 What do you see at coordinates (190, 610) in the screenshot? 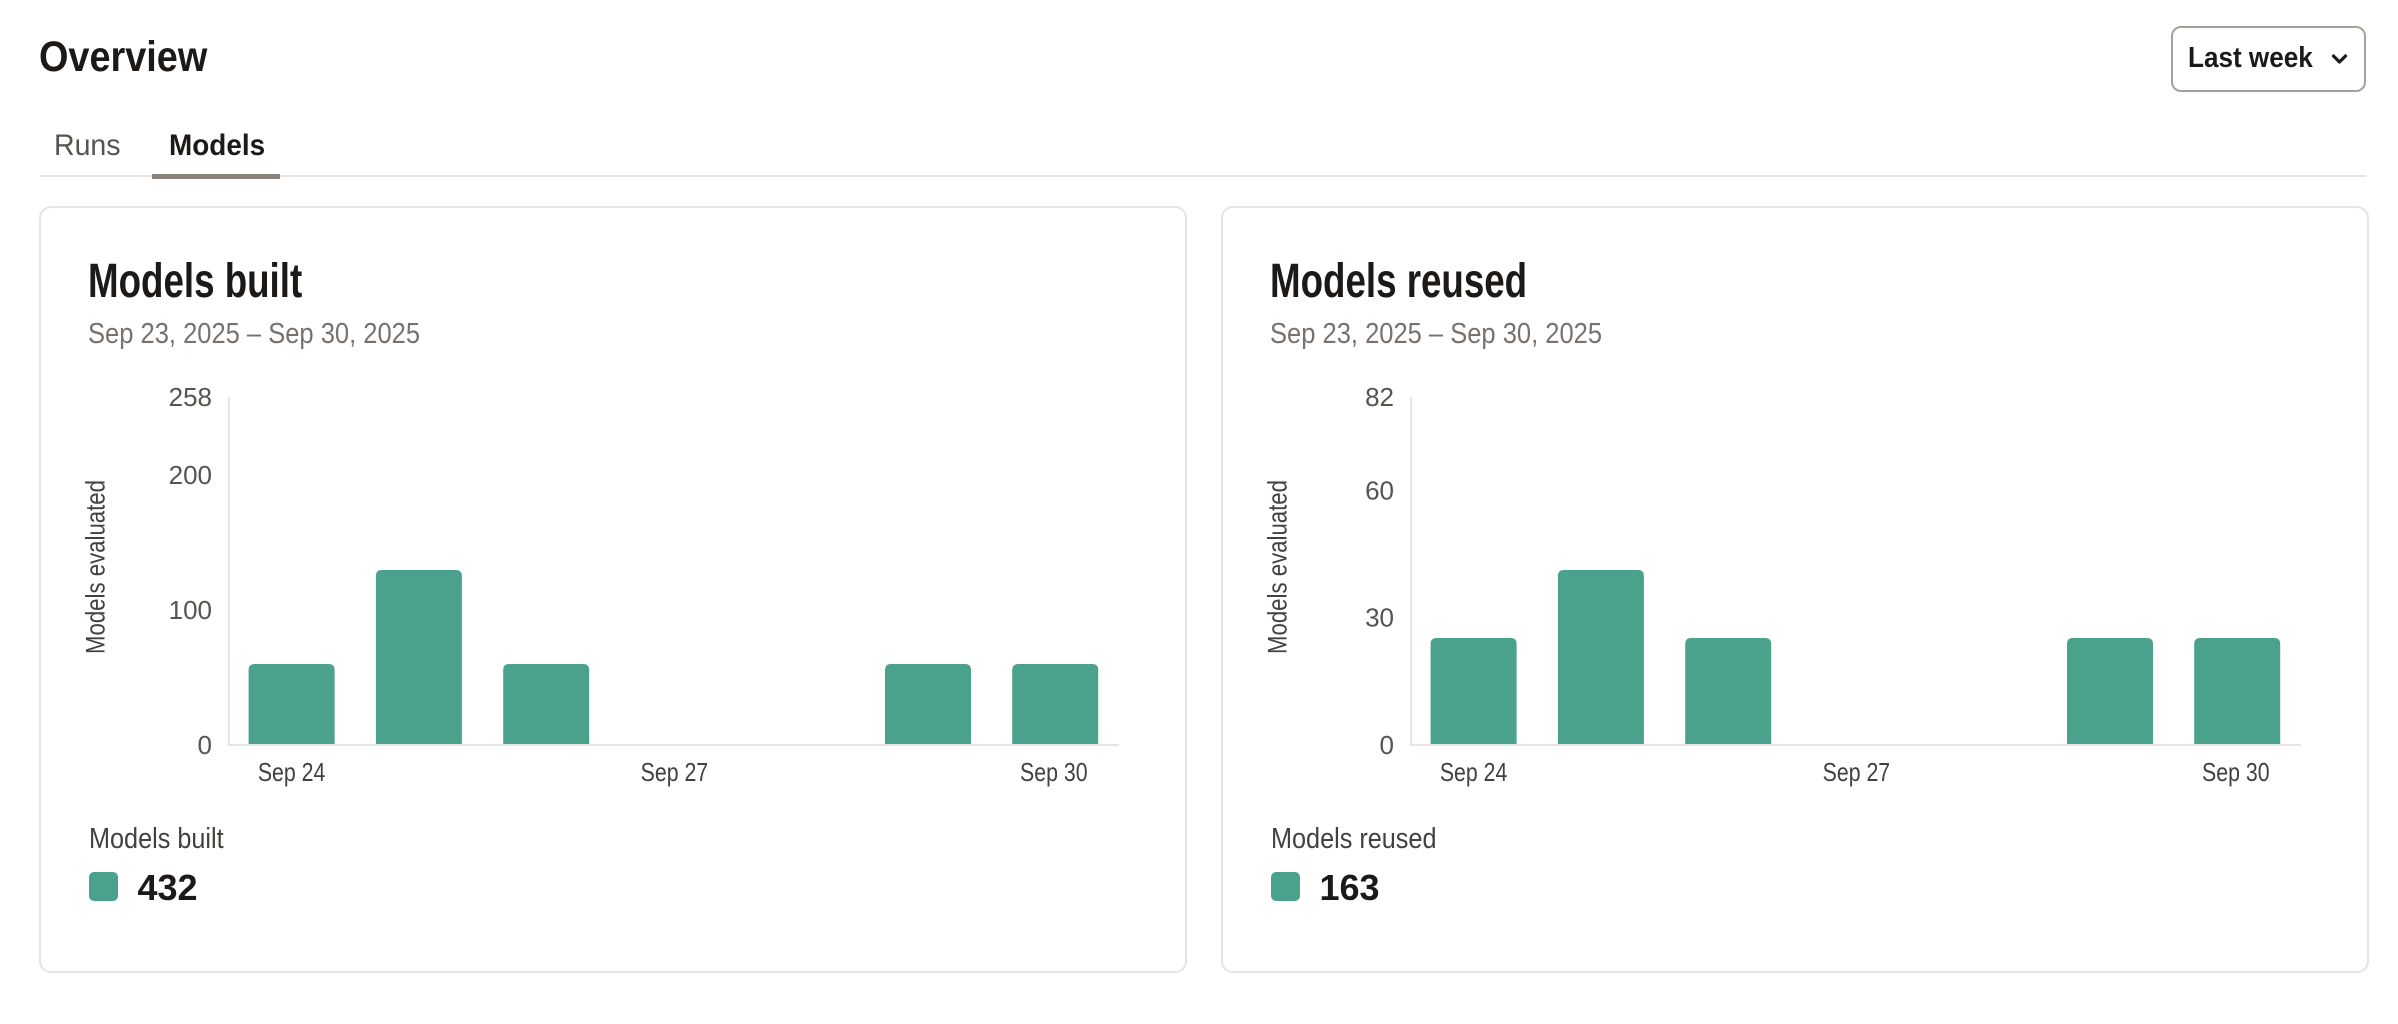
I see `svg-text: 100` at bounding box center [190, 610].